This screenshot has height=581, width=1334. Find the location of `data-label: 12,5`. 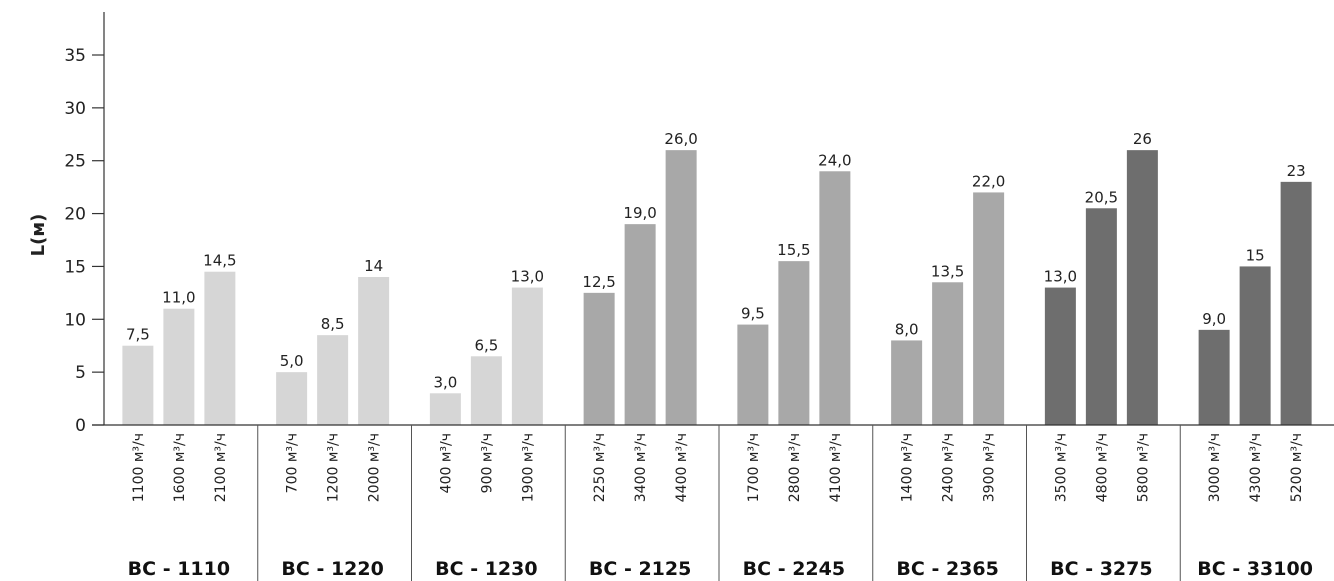

data-label: 12,5 is located at coordinates (598, 282).